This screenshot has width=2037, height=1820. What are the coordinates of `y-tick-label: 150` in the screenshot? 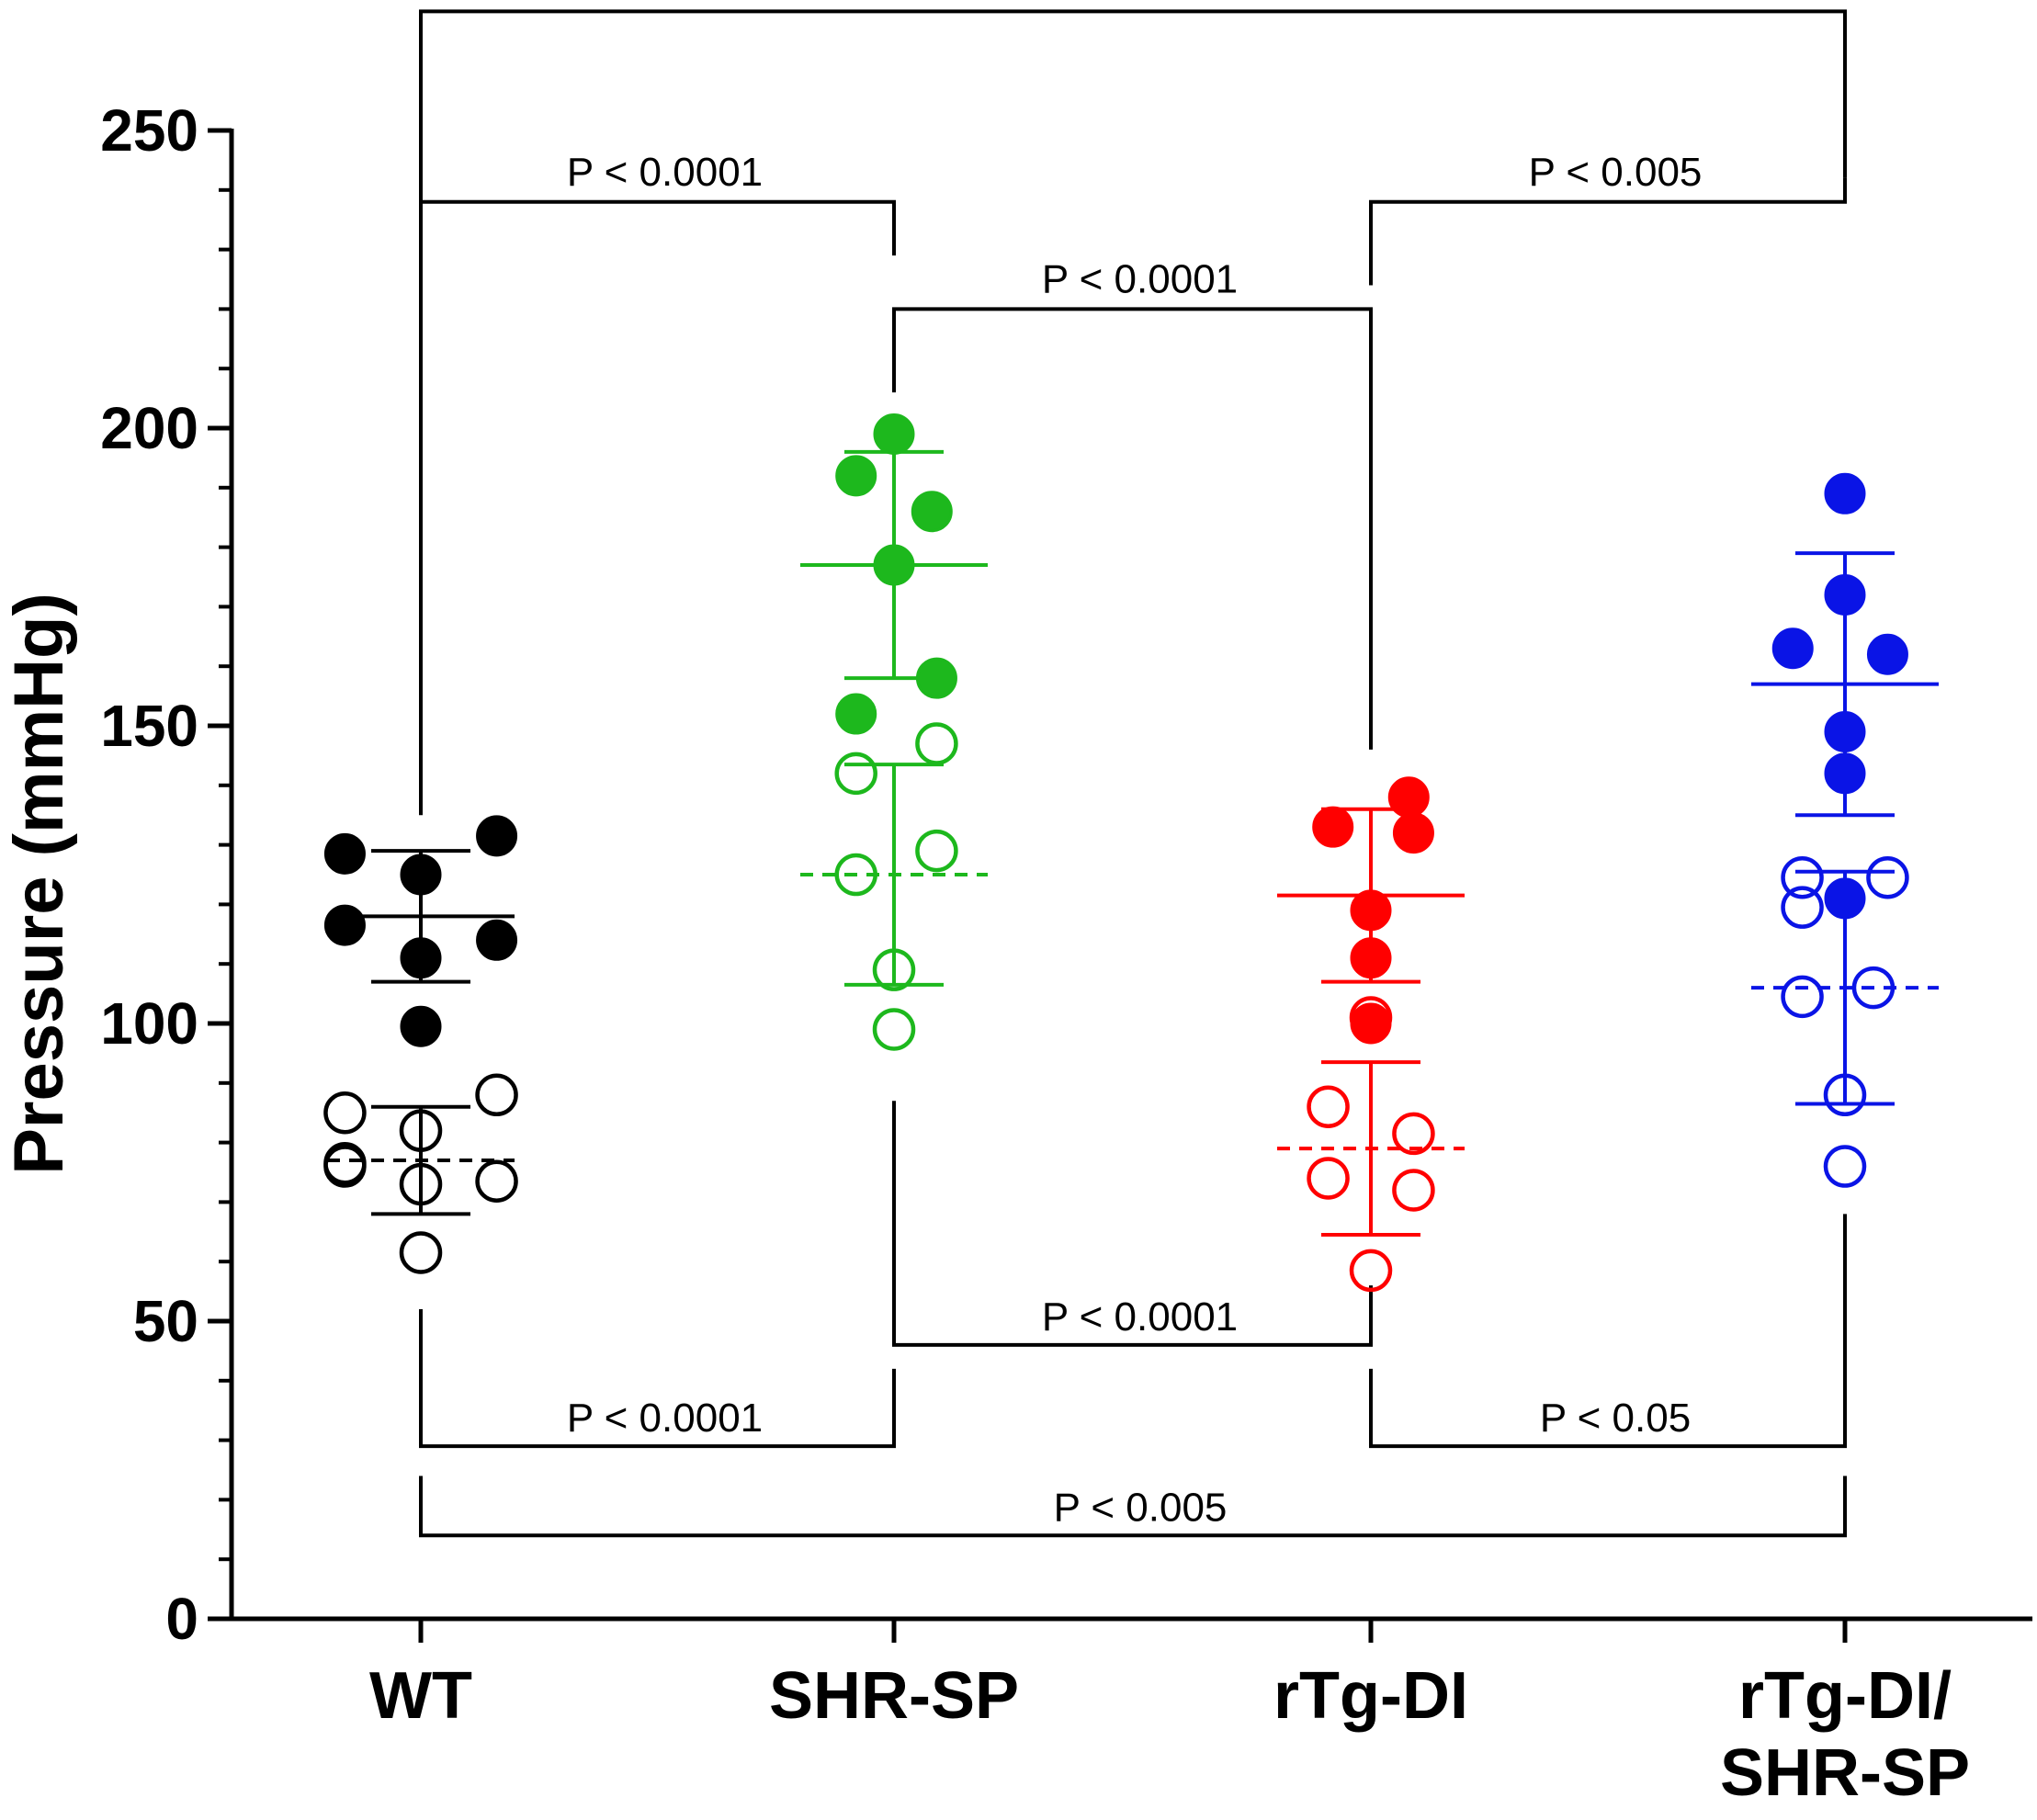 It's located at (149, 726).